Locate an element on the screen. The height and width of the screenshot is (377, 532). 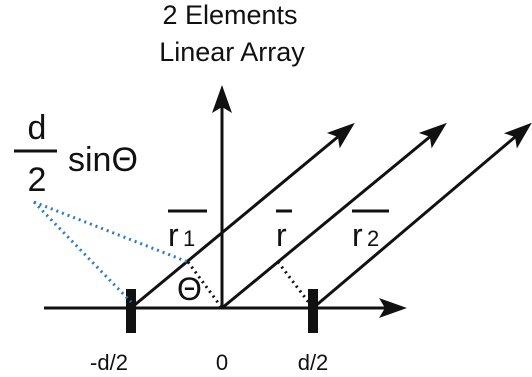
fraction-numerator: d is located at coordinates (37, 128).